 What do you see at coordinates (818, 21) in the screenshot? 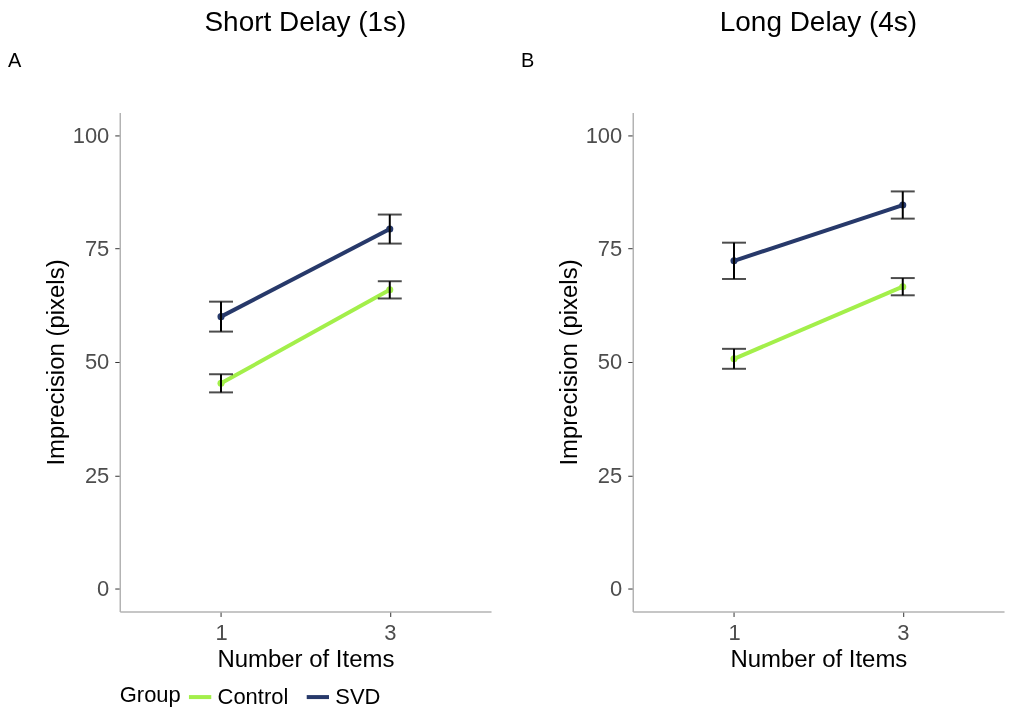
I see `chart-title: Long Delay (4s)` at bounding box center [818, 21].